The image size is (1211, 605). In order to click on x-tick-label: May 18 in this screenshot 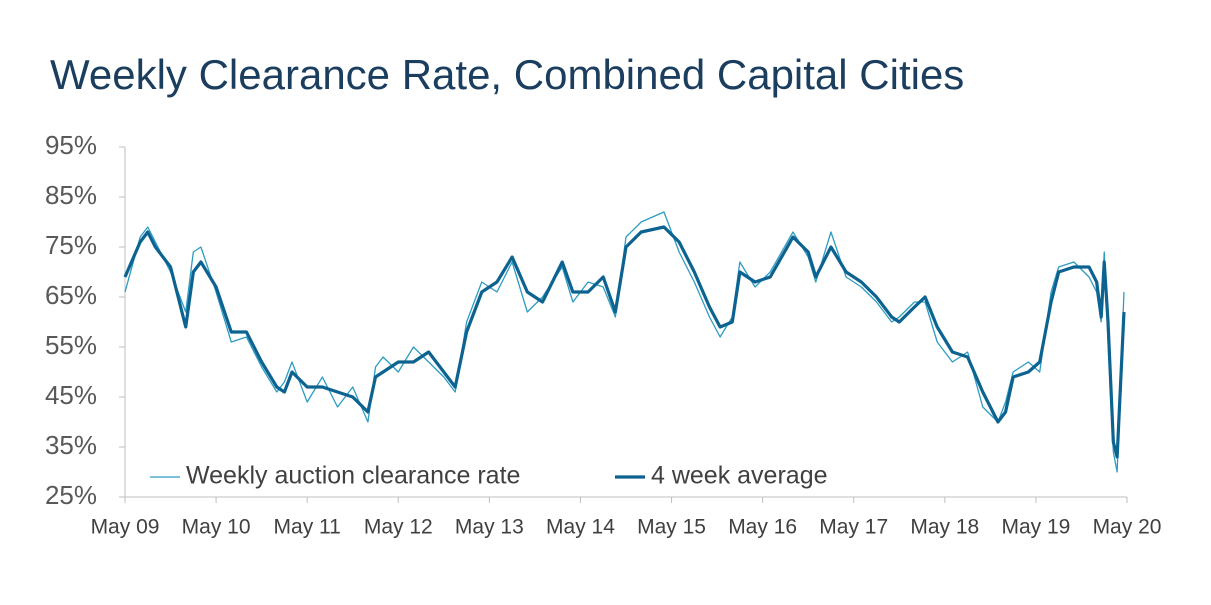, I will do `click(944, 527)`.